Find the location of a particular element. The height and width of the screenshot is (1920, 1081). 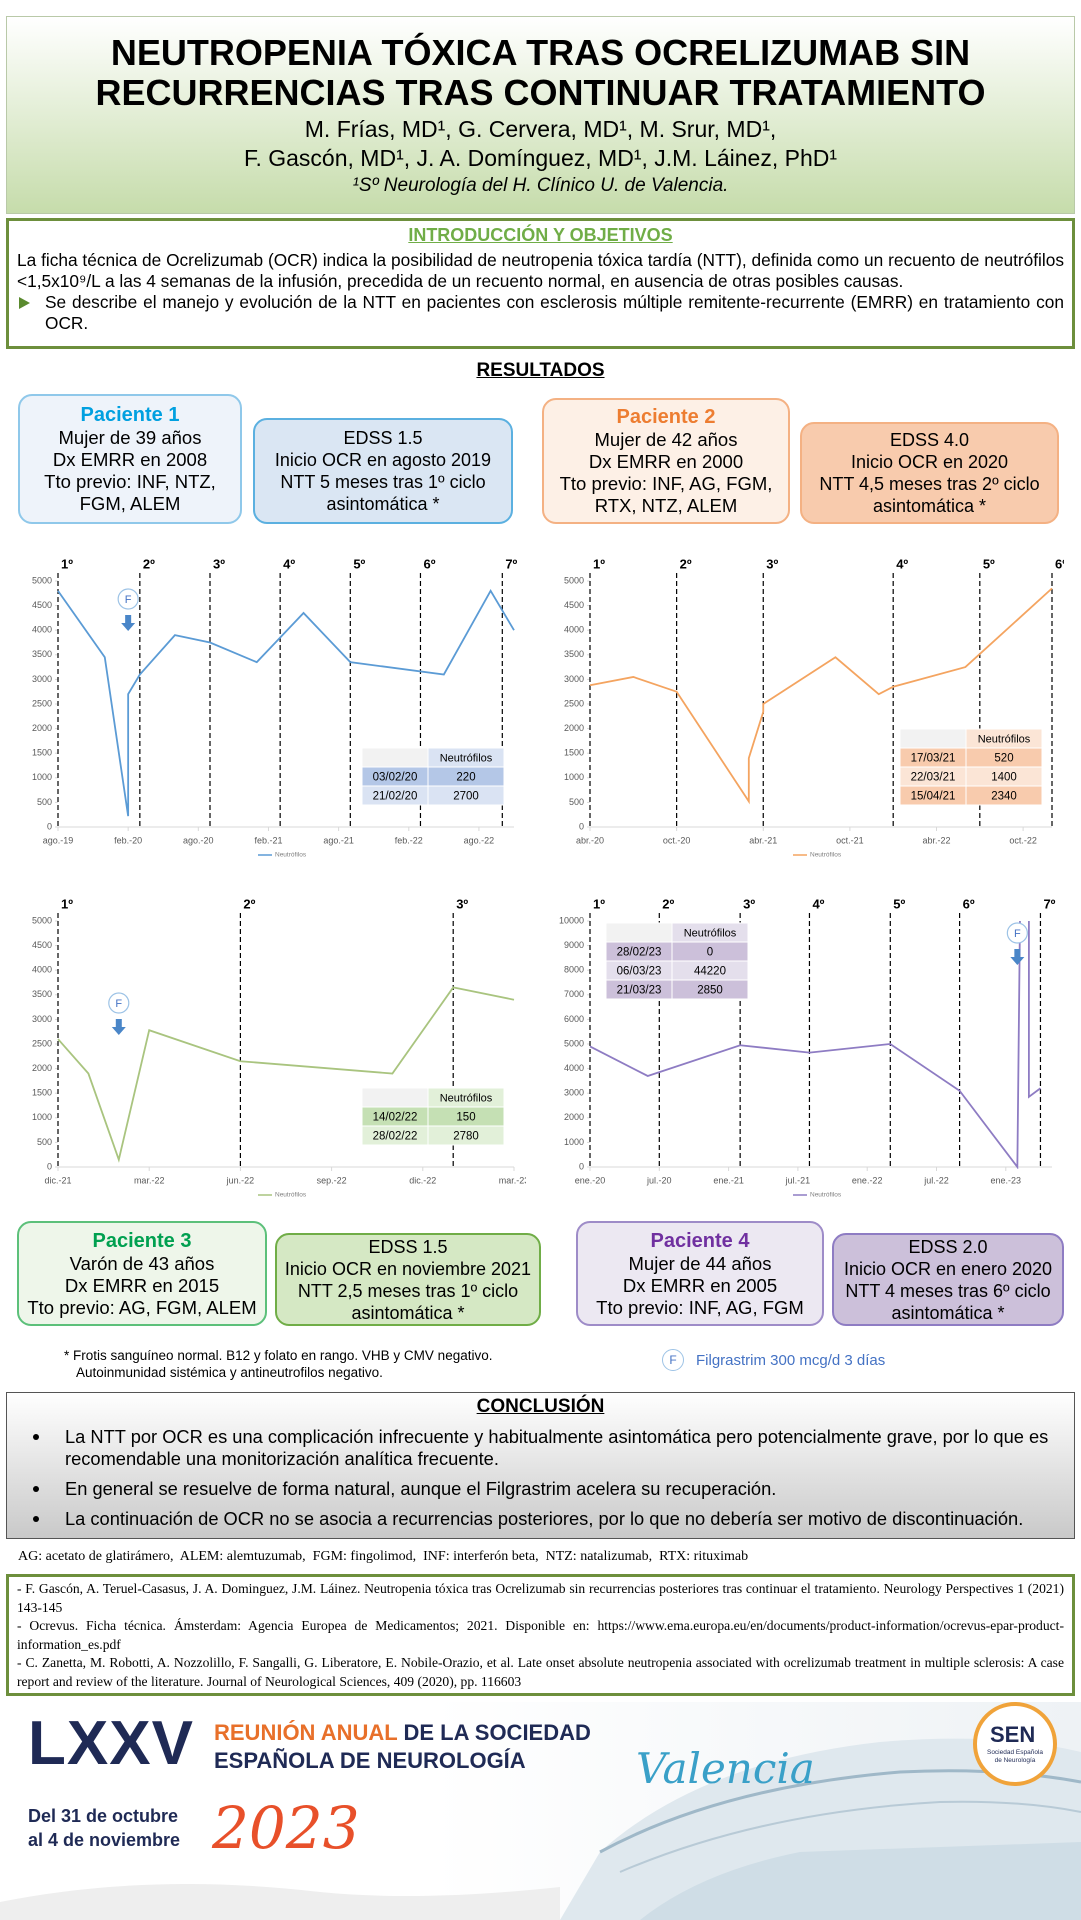

x-tick-label: ene.-22 is located at coordinates (867, 1180).